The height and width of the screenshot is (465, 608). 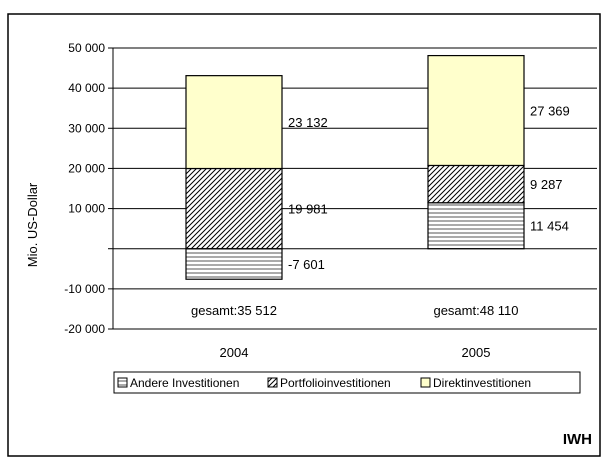 I want to click on y-tick-label: 10 000, so click(x=86, y=209).